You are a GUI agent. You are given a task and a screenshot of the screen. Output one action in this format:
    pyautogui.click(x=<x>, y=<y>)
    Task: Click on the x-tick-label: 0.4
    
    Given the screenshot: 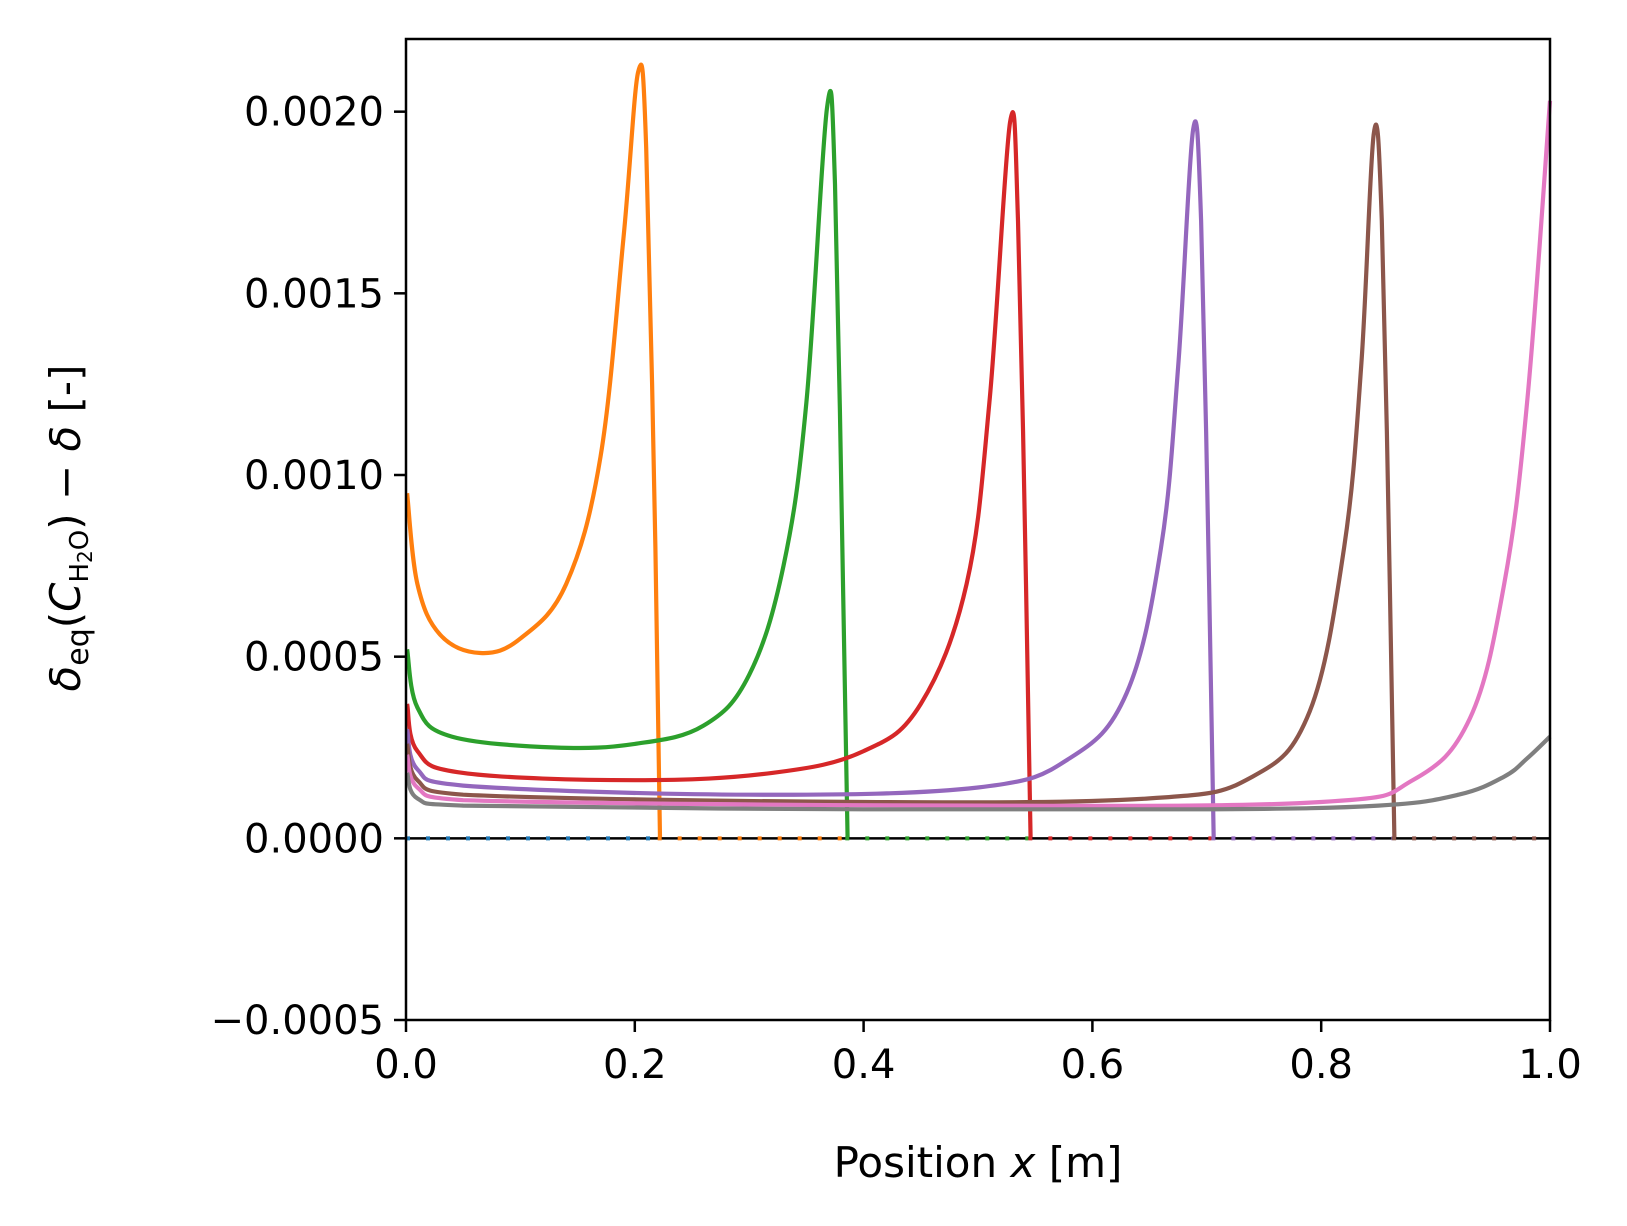 What is the action you would take?
    pyautogui.click(x=864, y=1065)
    